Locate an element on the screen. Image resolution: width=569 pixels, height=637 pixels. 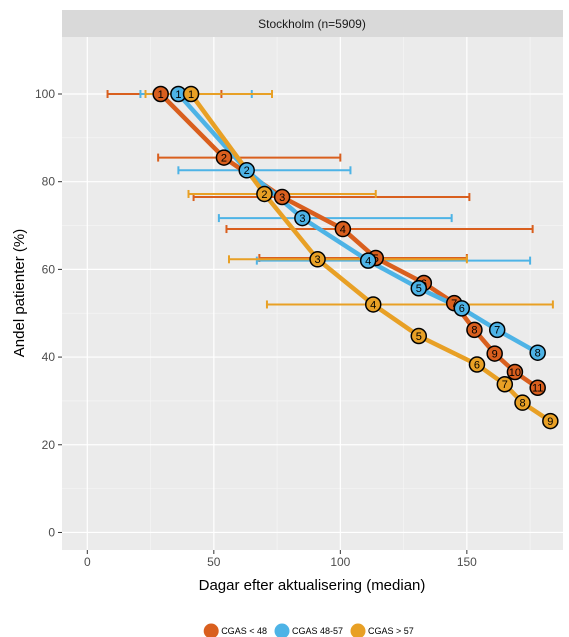
legend-label: CGAS < 48 is located at coordinates (244, 631).